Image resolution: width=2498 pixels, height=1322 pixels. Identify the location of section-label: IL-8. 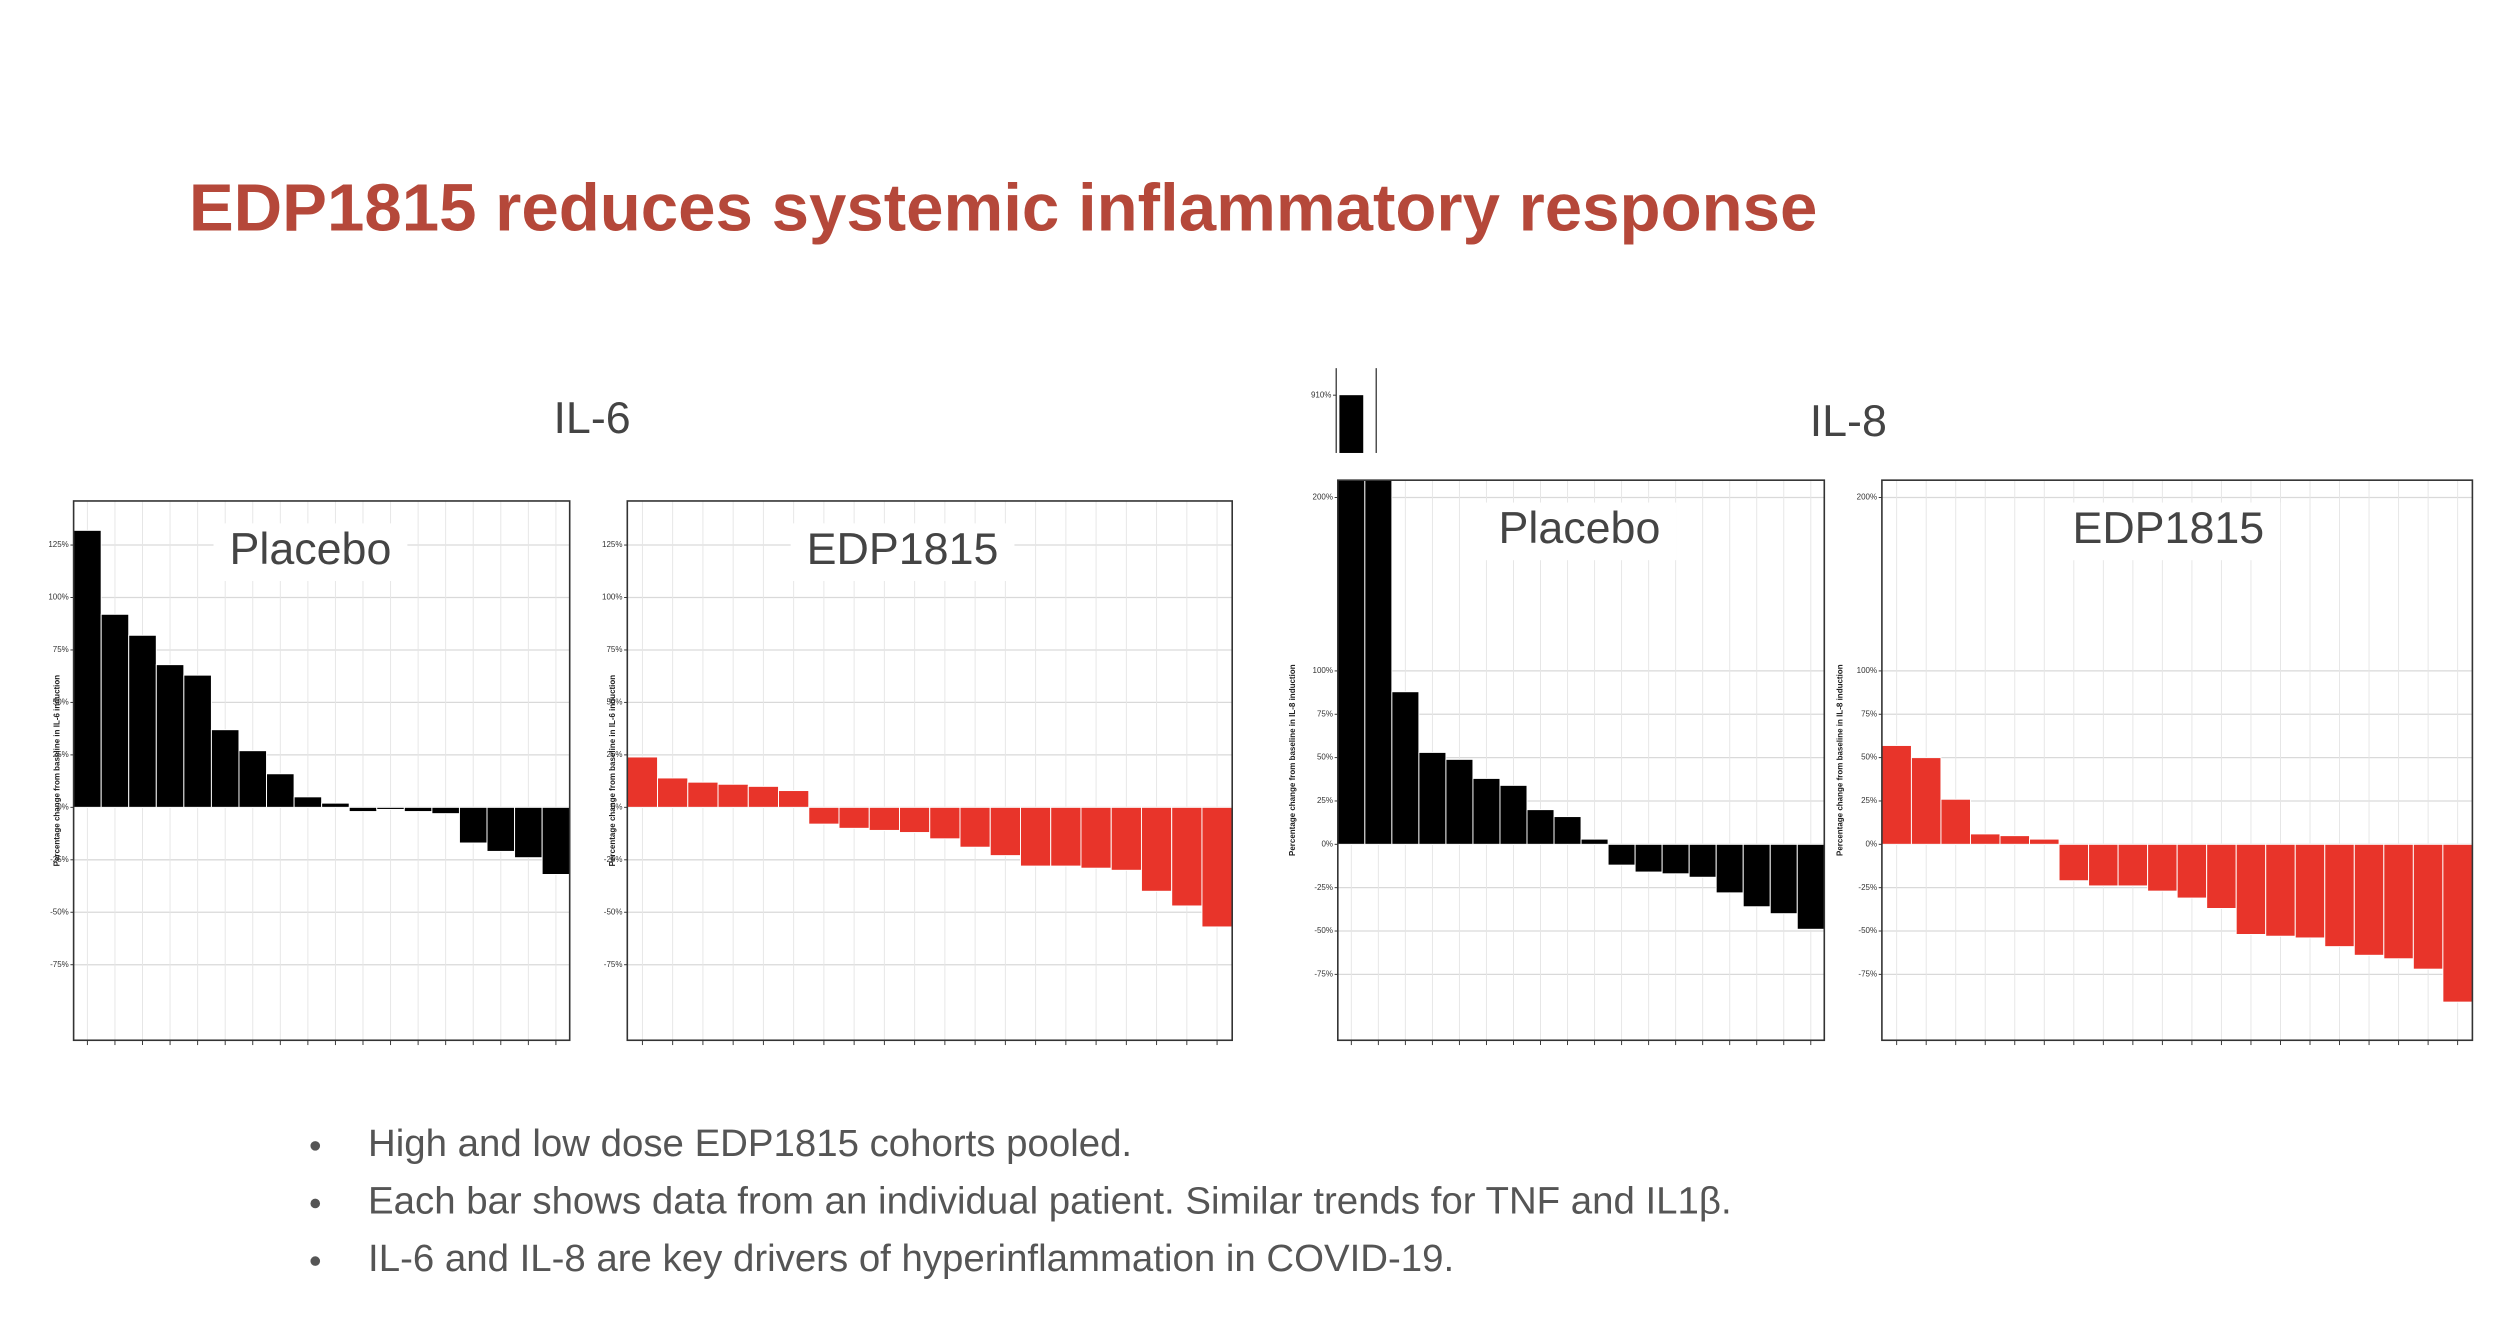
(1848, 421).